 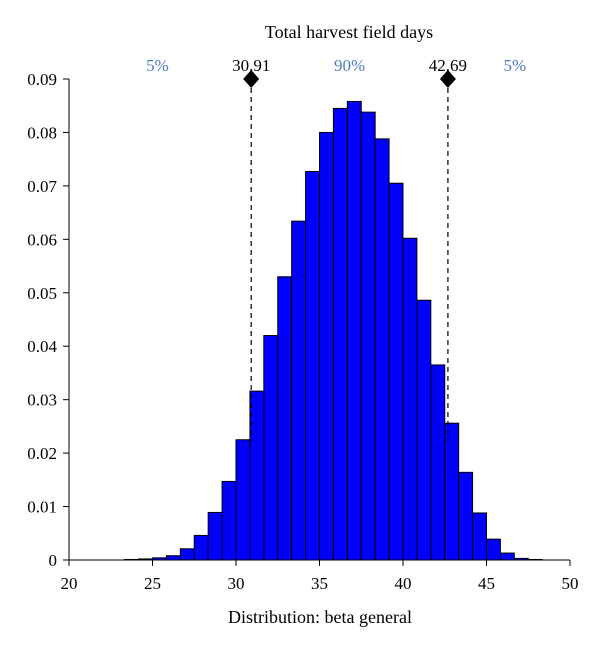 I want to click on y-tick-label: 0.05, so click(x=42, y=293).